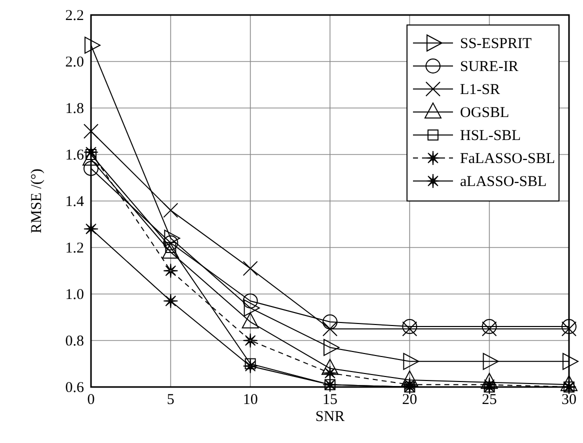 This screenshot has width=583, height=443. Describe the element at coordinates (330, 417) in the screenshot. I see `x-axis-title: SNR` at that location.